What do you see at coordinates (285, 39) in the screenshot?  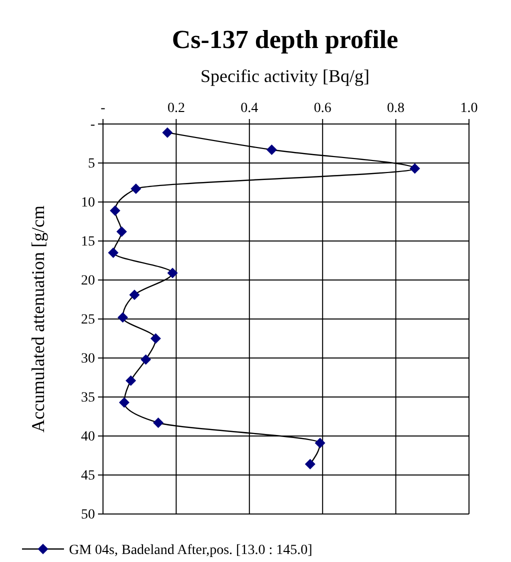 I see `chart-title: Cs-137 depth profile` at bounding box center [285, 39].